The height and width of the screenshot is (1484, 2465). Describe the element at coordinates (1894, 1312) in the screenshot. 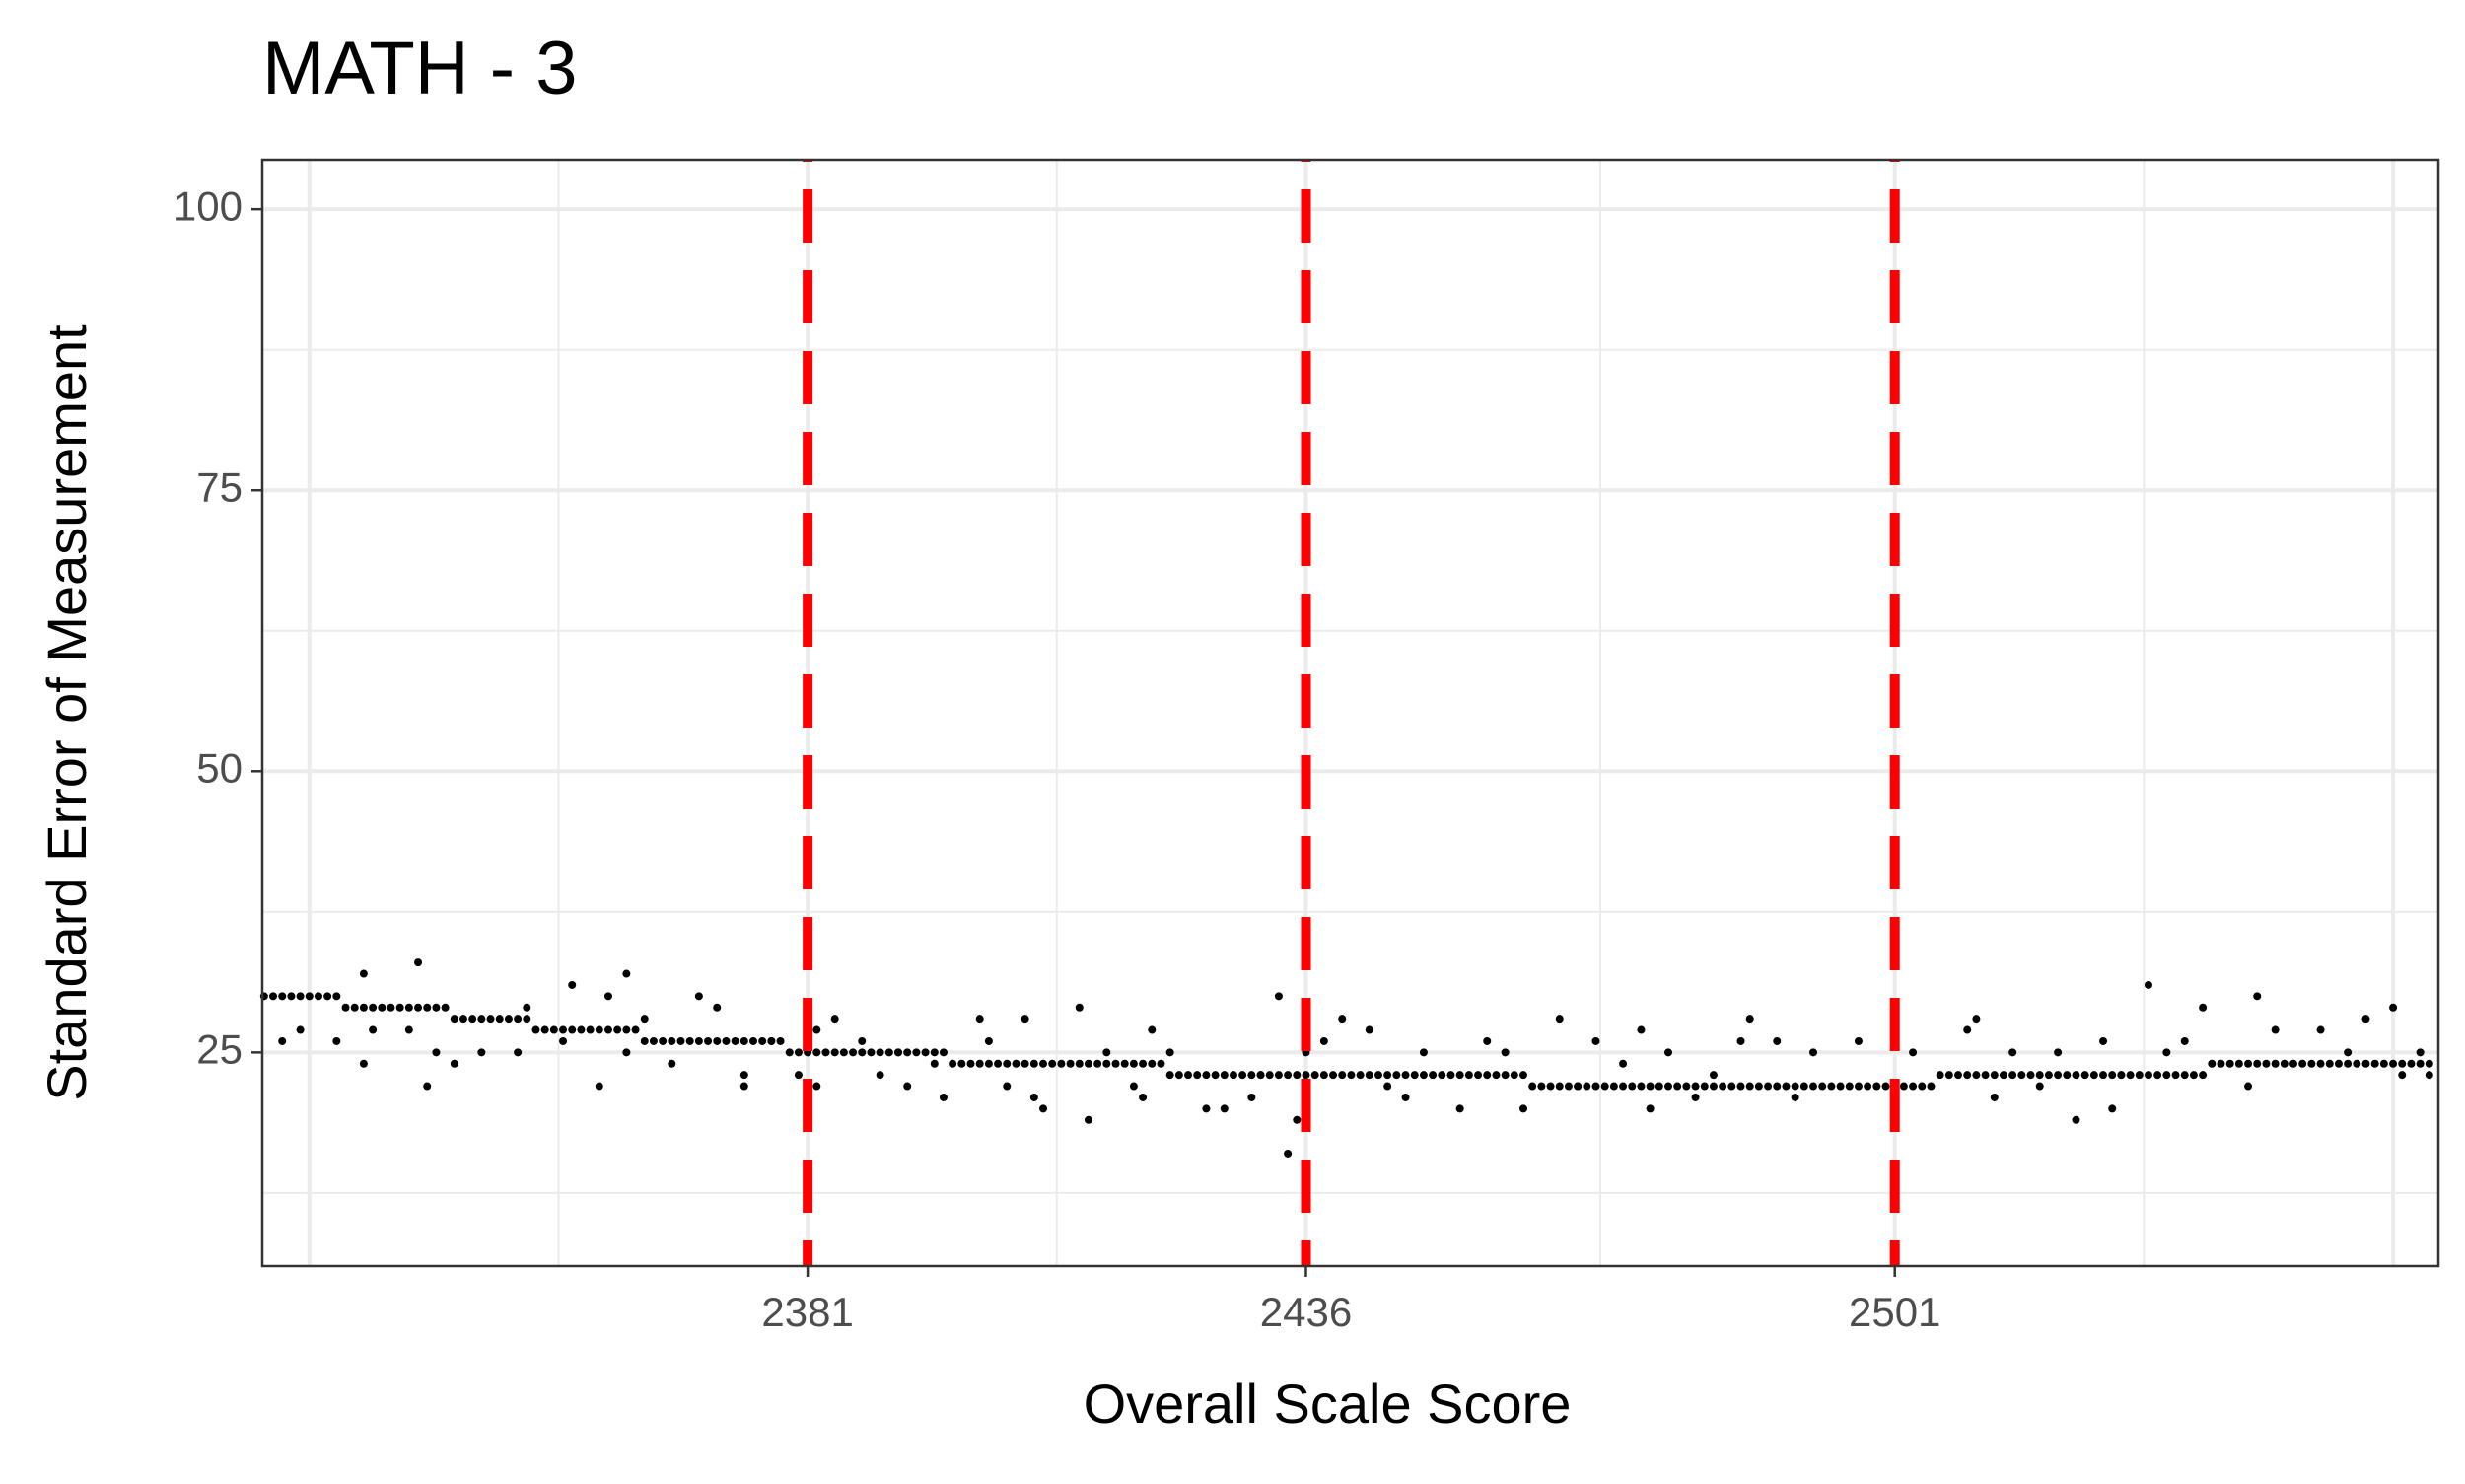

I see `x-tick-label: 2501` at that location.